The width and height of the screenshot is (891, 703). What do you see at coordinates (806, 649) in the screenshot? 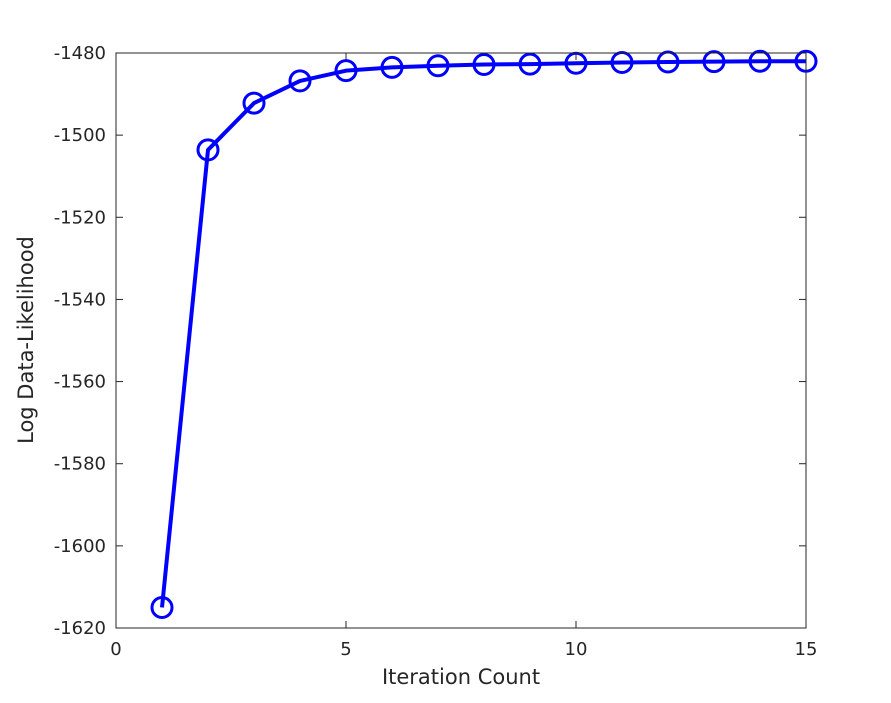
I see `x-tick-label: 15` at bounding box center [806, 649].